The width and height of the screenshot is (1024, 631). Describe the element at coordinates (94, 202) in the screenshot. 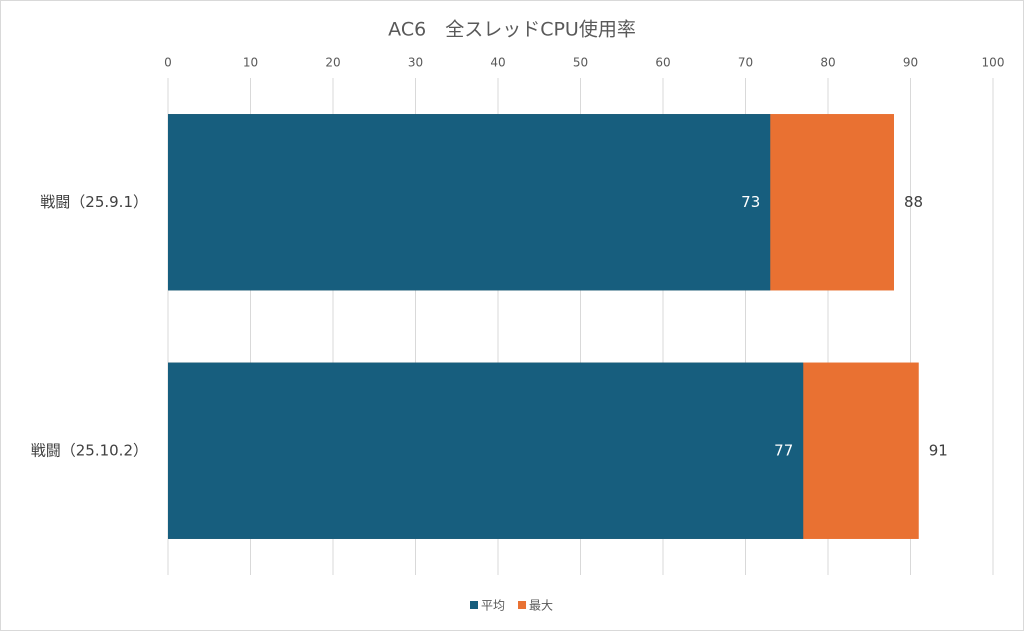

I see `y-tick-label: 戦闘（25.9.1）` at that location.